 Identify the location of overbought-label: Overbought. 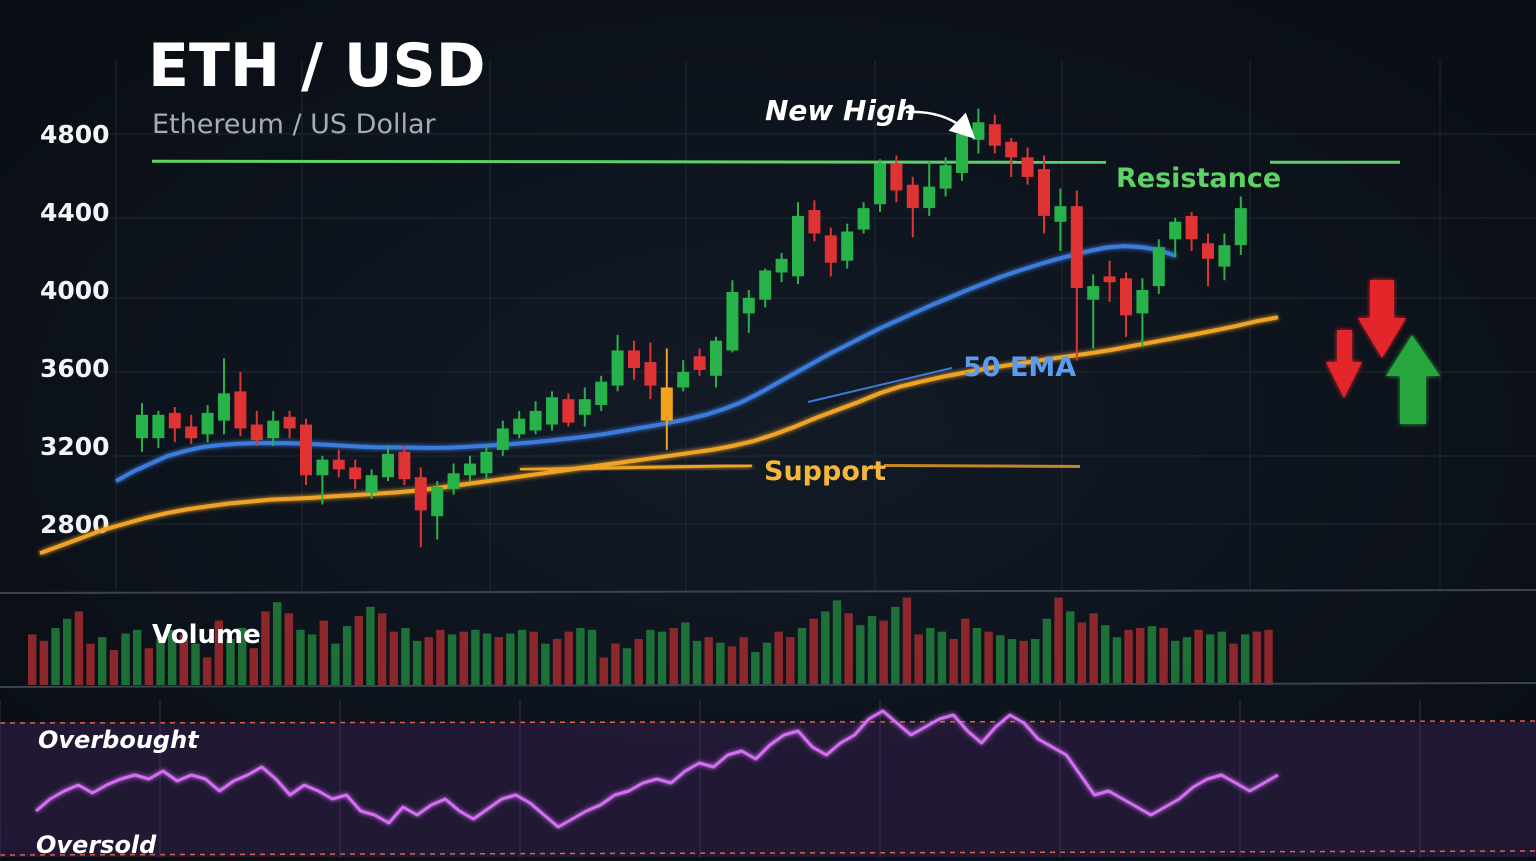
(119, 740).